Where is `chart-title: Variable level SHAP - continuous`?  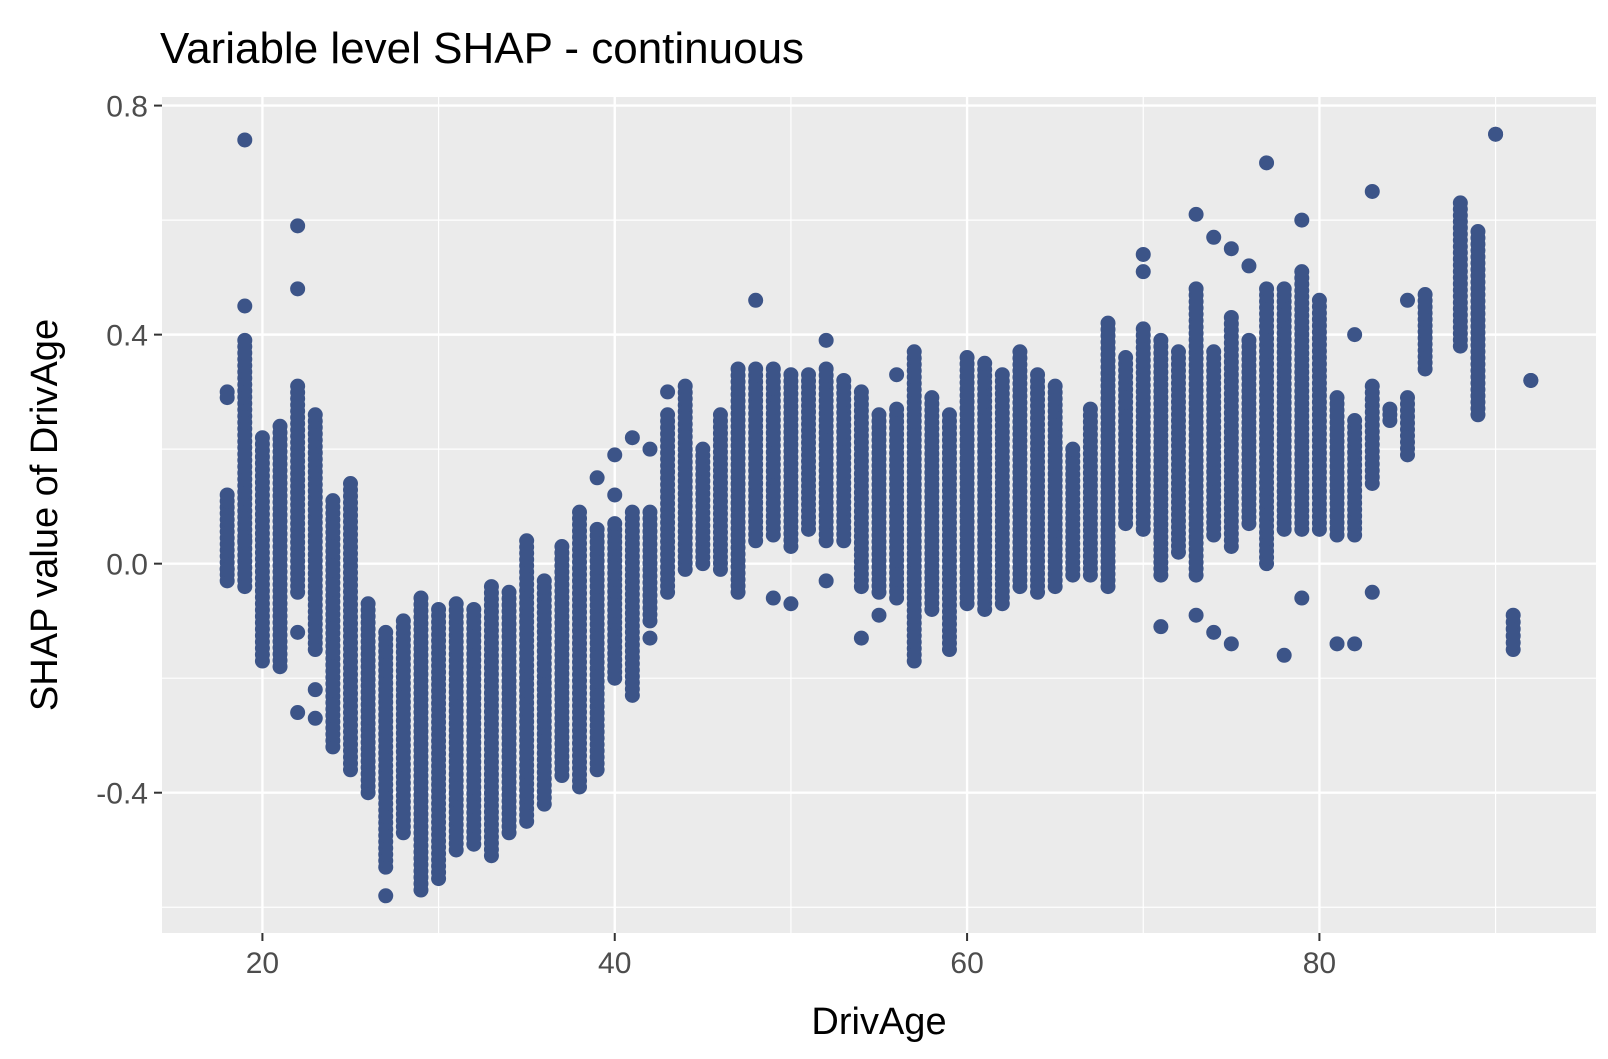 chart-title: Variable level SHAP - continuous is located at coordinates (482, 48).